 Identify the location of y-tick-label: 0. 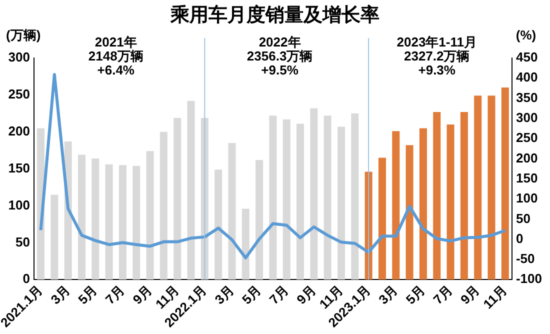
(26, 278).